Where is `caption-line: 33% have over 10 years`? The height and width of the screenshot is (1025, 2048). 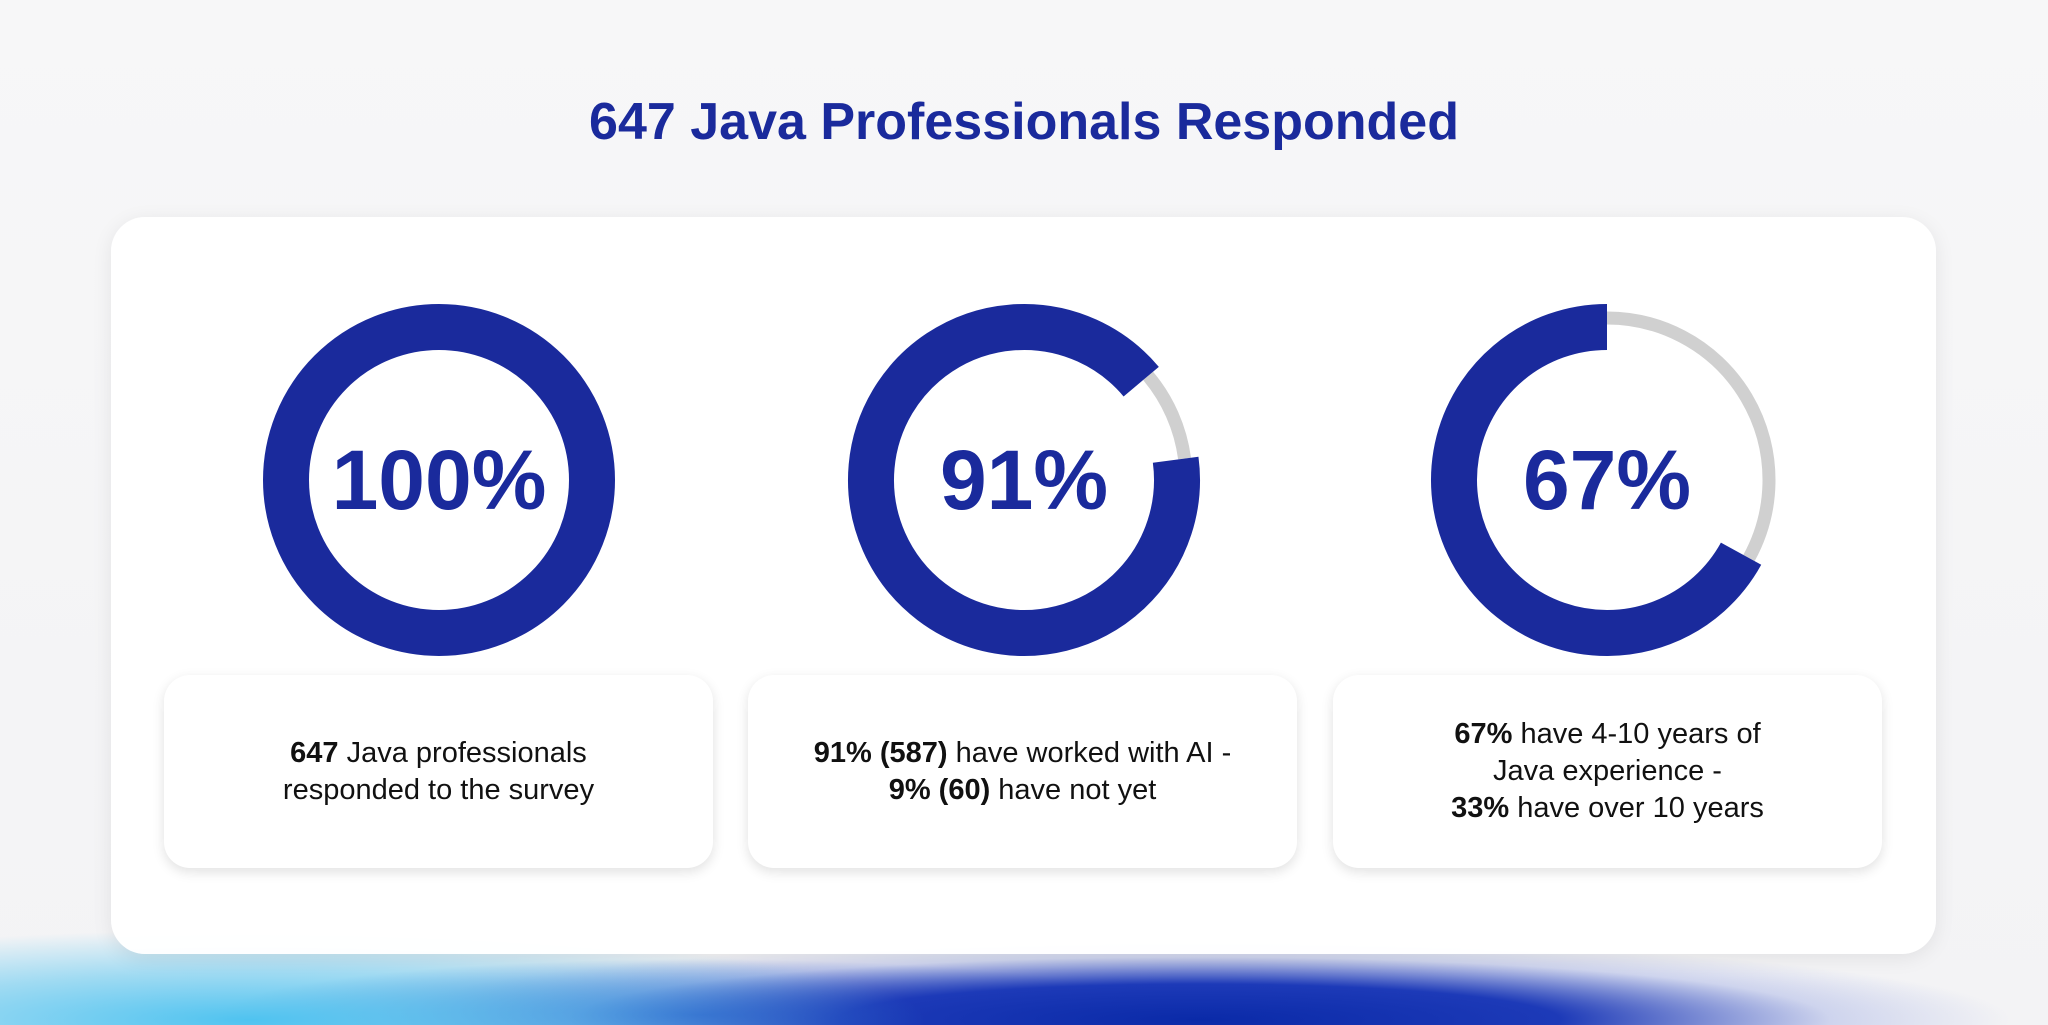
caption-line: 33% have over 10 years is located at coordinates (1607, 808).